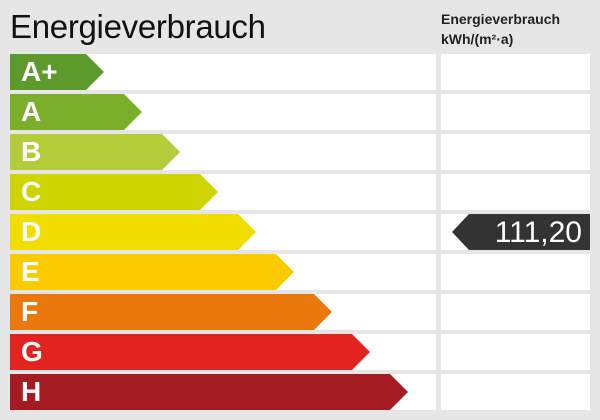  I want to click on energy-class-arrow: F, so click(171, 312).